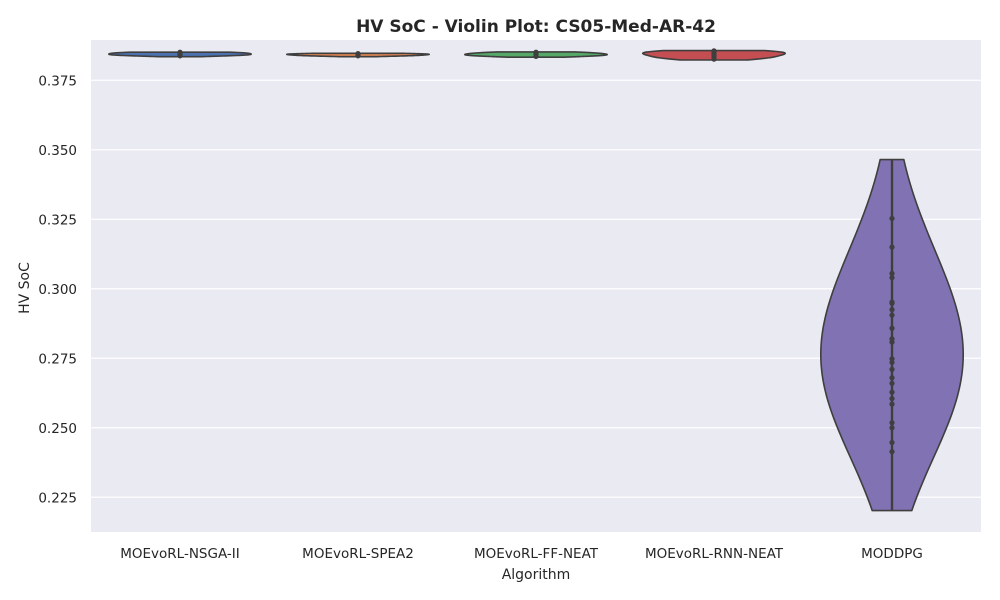 This screenshot has height=600, width=1000. What do you see at coordinates (180, 554) in the screenshot?
I see `x-tick-label: MOEvoRL-NSGA-II` at bounding box center [180, 554].